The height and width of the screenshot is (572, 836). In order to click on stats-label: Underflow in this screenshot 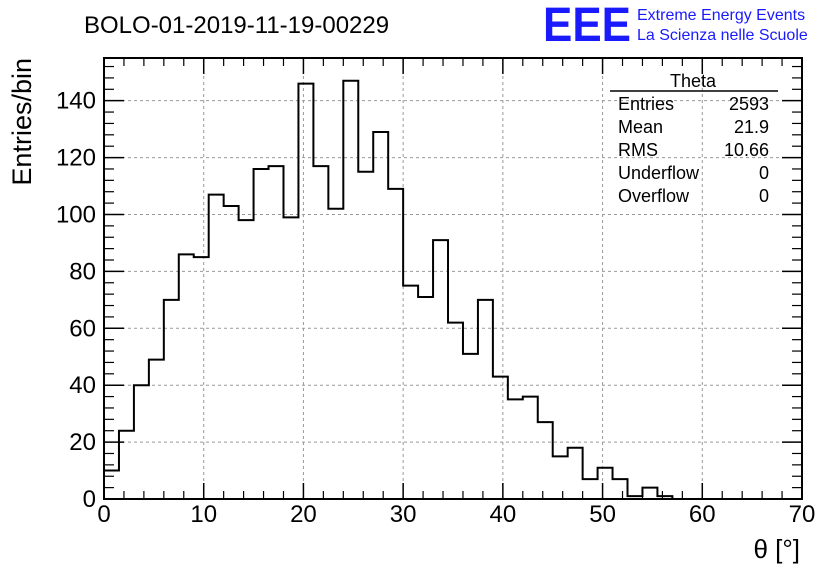, I will do `click(659, 173)`.